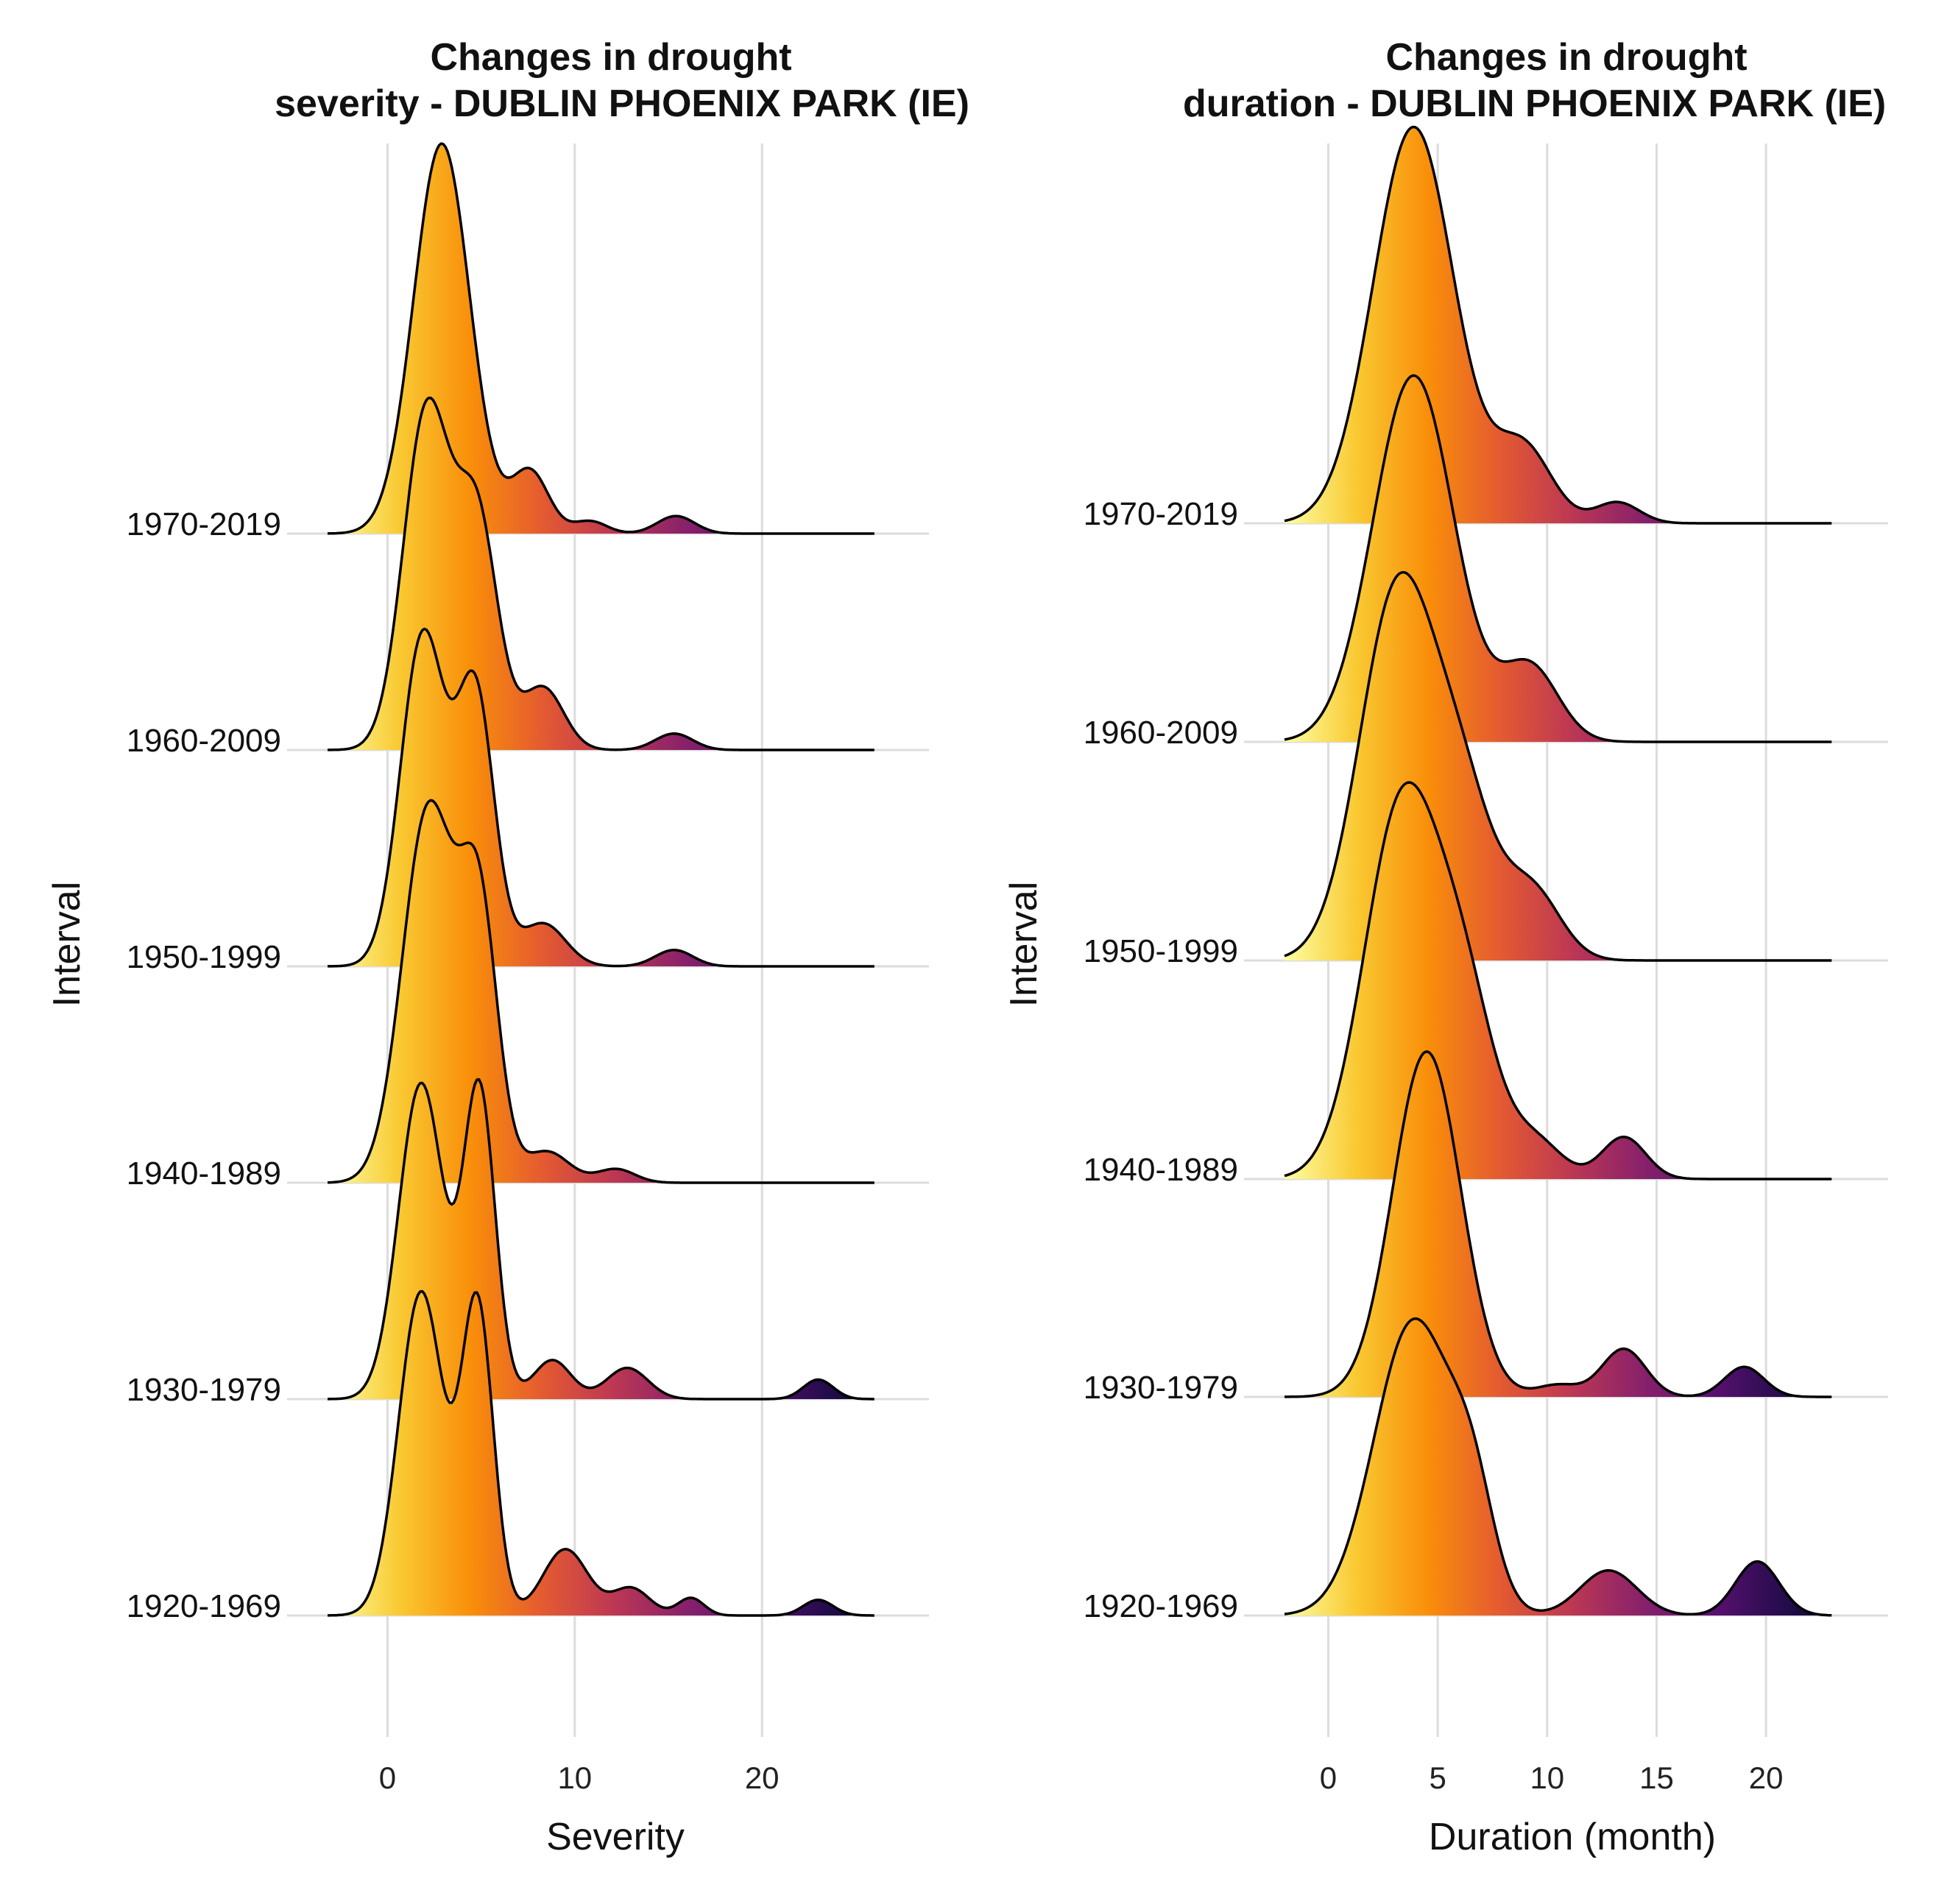  I want to click on duration-y-tick-label: 1930-1979, so click(1161, 1388).